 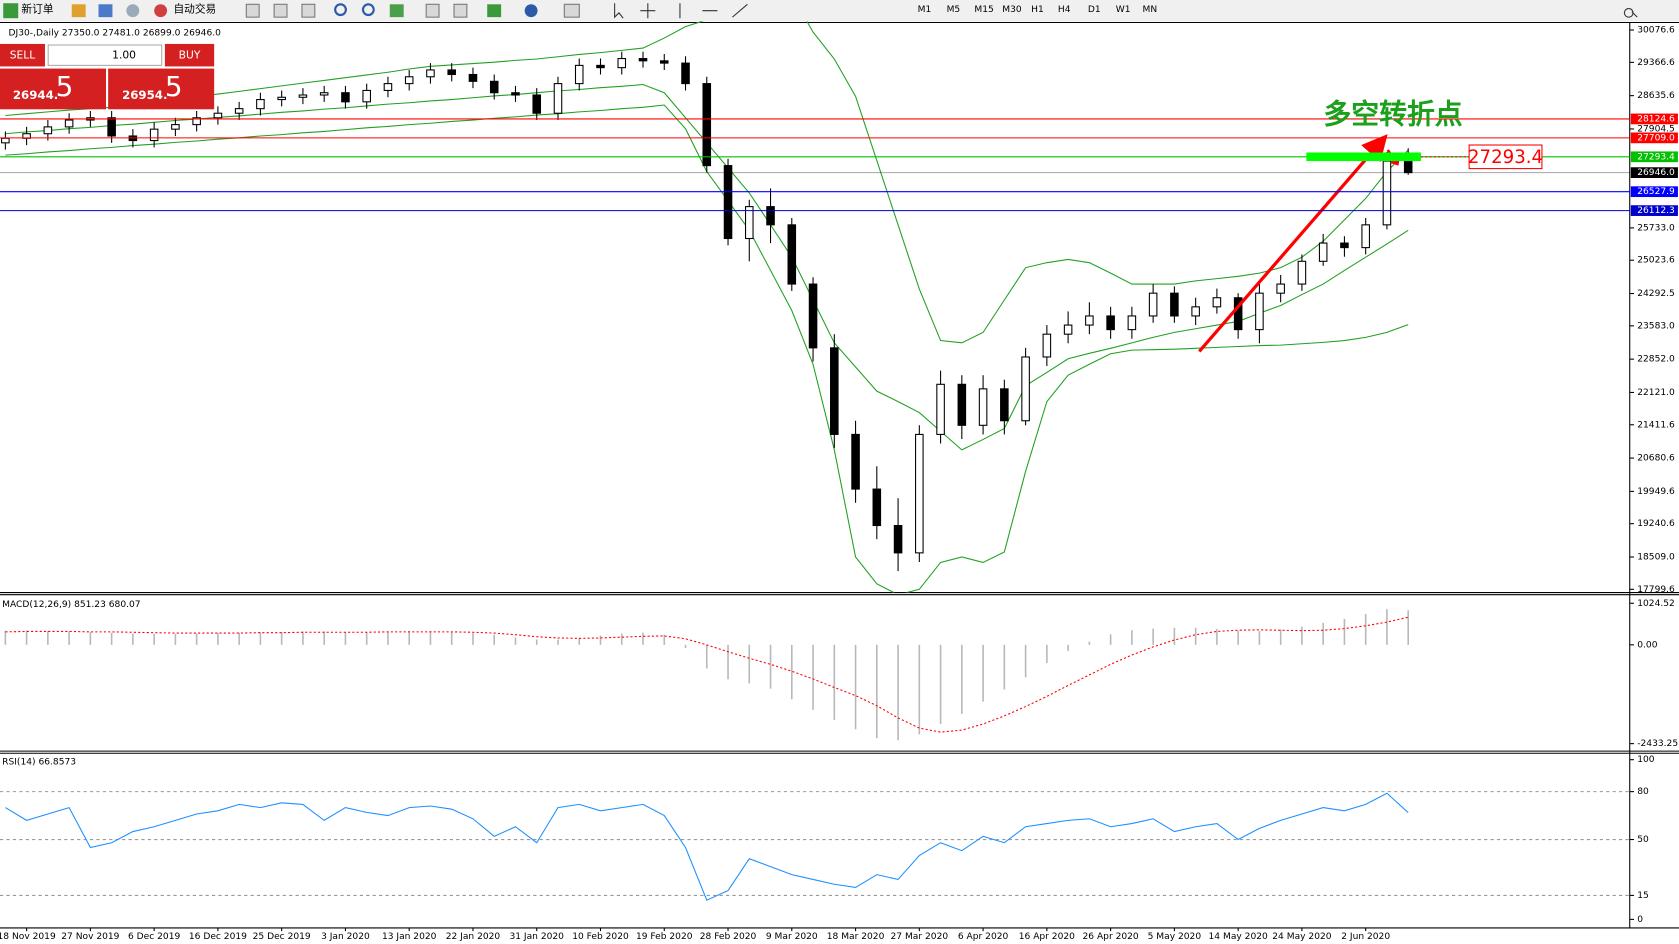 What do you see at coordinates (1064, 10) in the screenshot?
I see `timeframe-button: H4` at bounding box center [1064, 10].